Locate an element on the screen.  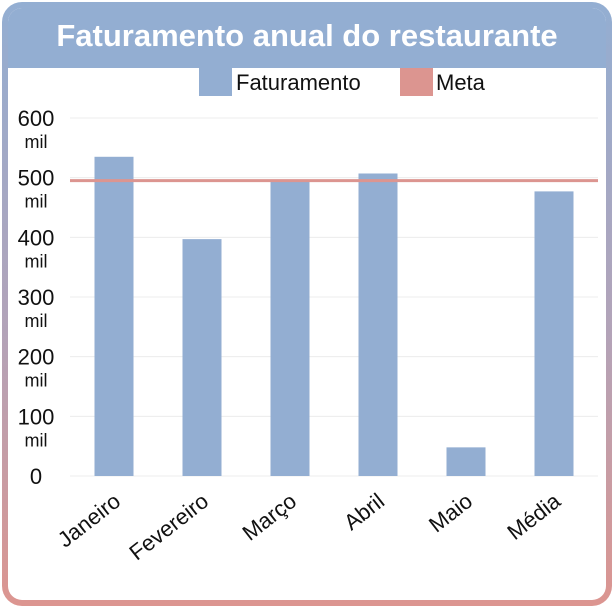
y-tick-label: 0 is located at coordinates (36, 476).